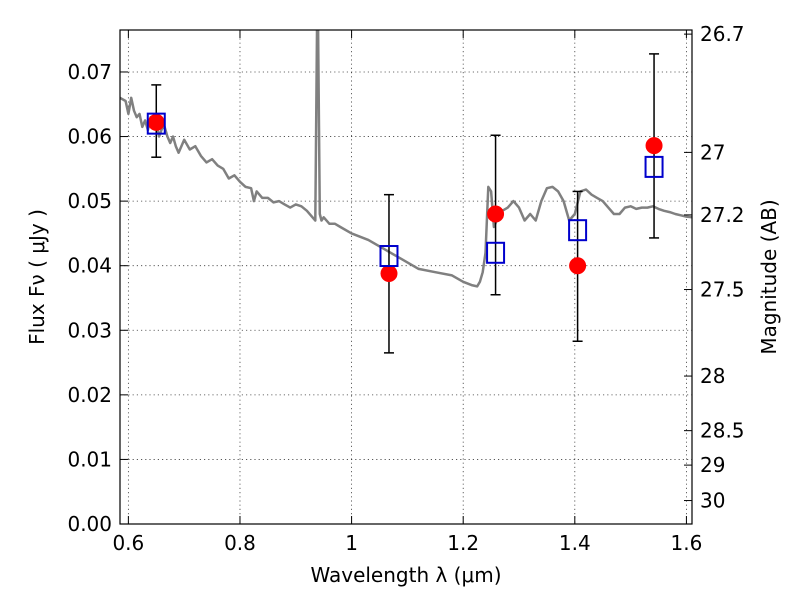 The image size is (800, 604). What do you see at coordinates (89, 72) in the screenshot?
I see `y-tick-label: 0.07` at bounding box center [89, 72].